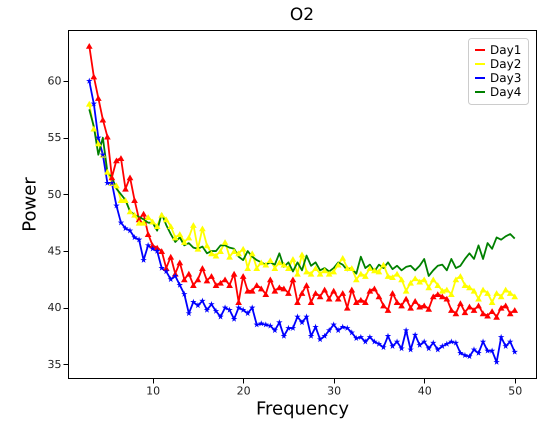  Describe the element at coordinates (506, 92) in the screenshot. I see `legend-label: Day4` at that location.